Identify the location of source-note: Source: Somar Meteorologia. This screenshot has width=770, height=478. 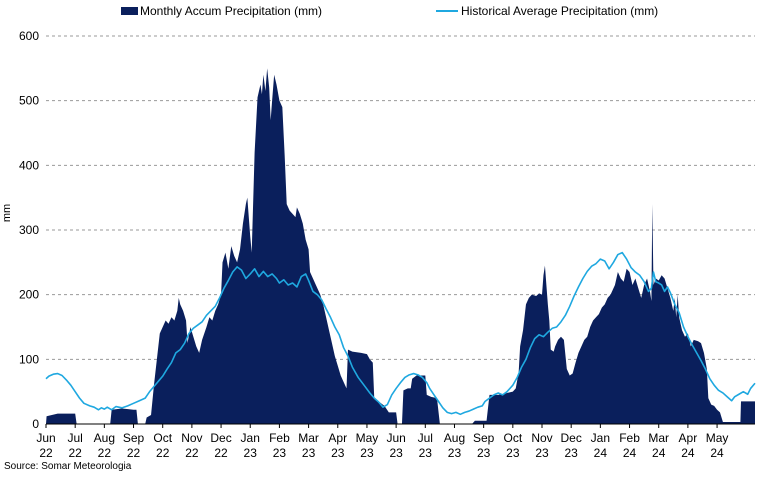
(68, 466).